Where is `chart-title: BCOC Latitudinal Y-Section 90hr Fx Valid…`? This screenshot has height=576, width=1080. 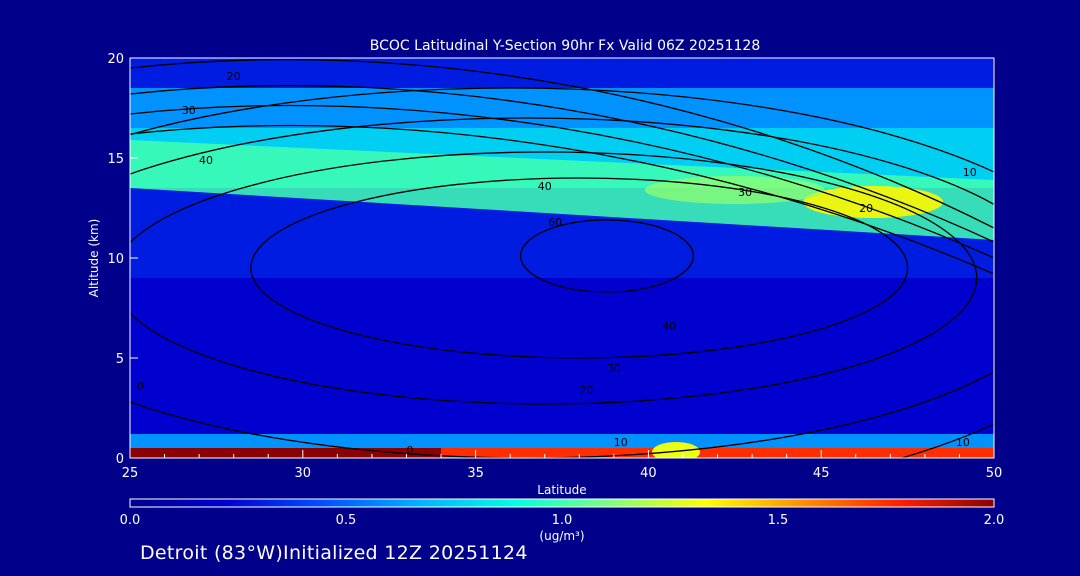
chart-title: BCOC Latitudinal Y-Section 90hr Fx Valid… is located at coordinates (565, 46).